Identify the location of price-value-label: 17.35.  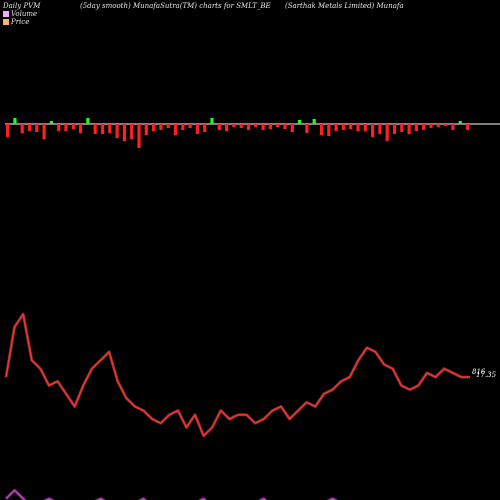
(486, 375).